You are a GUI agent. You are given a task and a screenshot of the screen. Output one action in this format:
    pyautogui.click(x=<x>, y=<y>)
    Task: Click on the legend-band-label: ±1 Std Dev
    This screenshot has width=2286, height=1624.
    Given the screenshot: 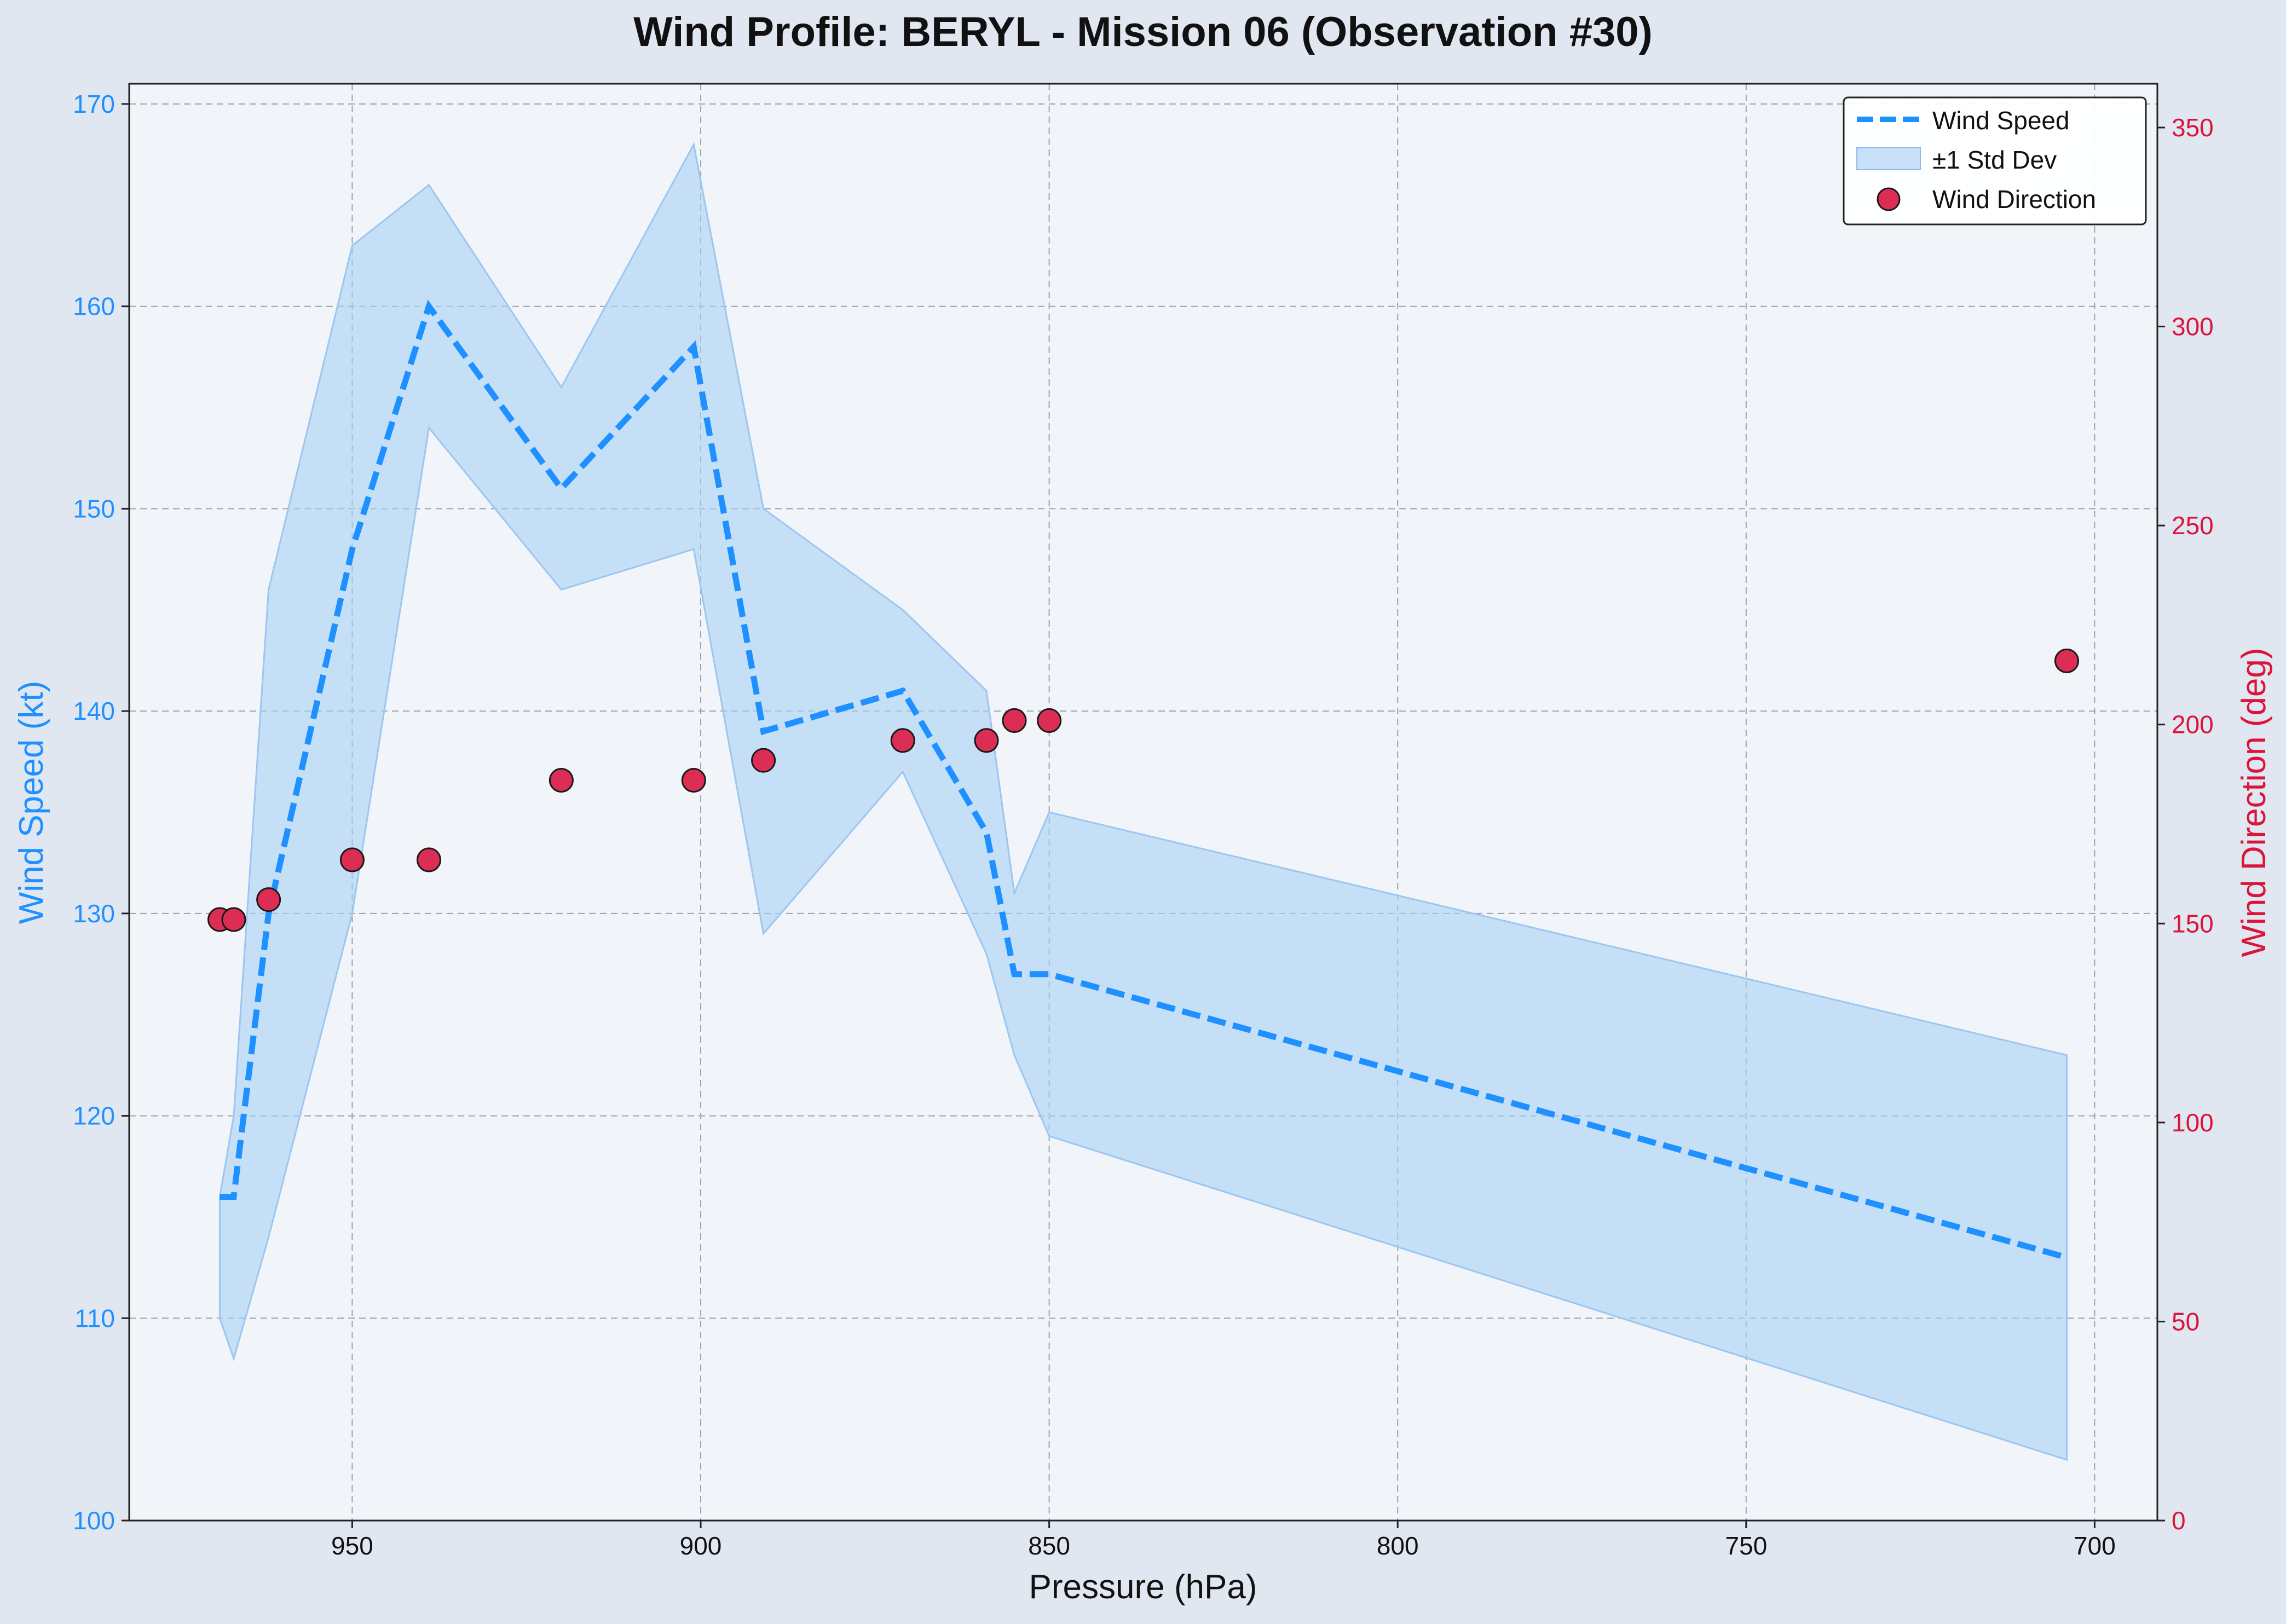 What is the action you would take?
    pyautogui.click(x=1994, y=160)
    